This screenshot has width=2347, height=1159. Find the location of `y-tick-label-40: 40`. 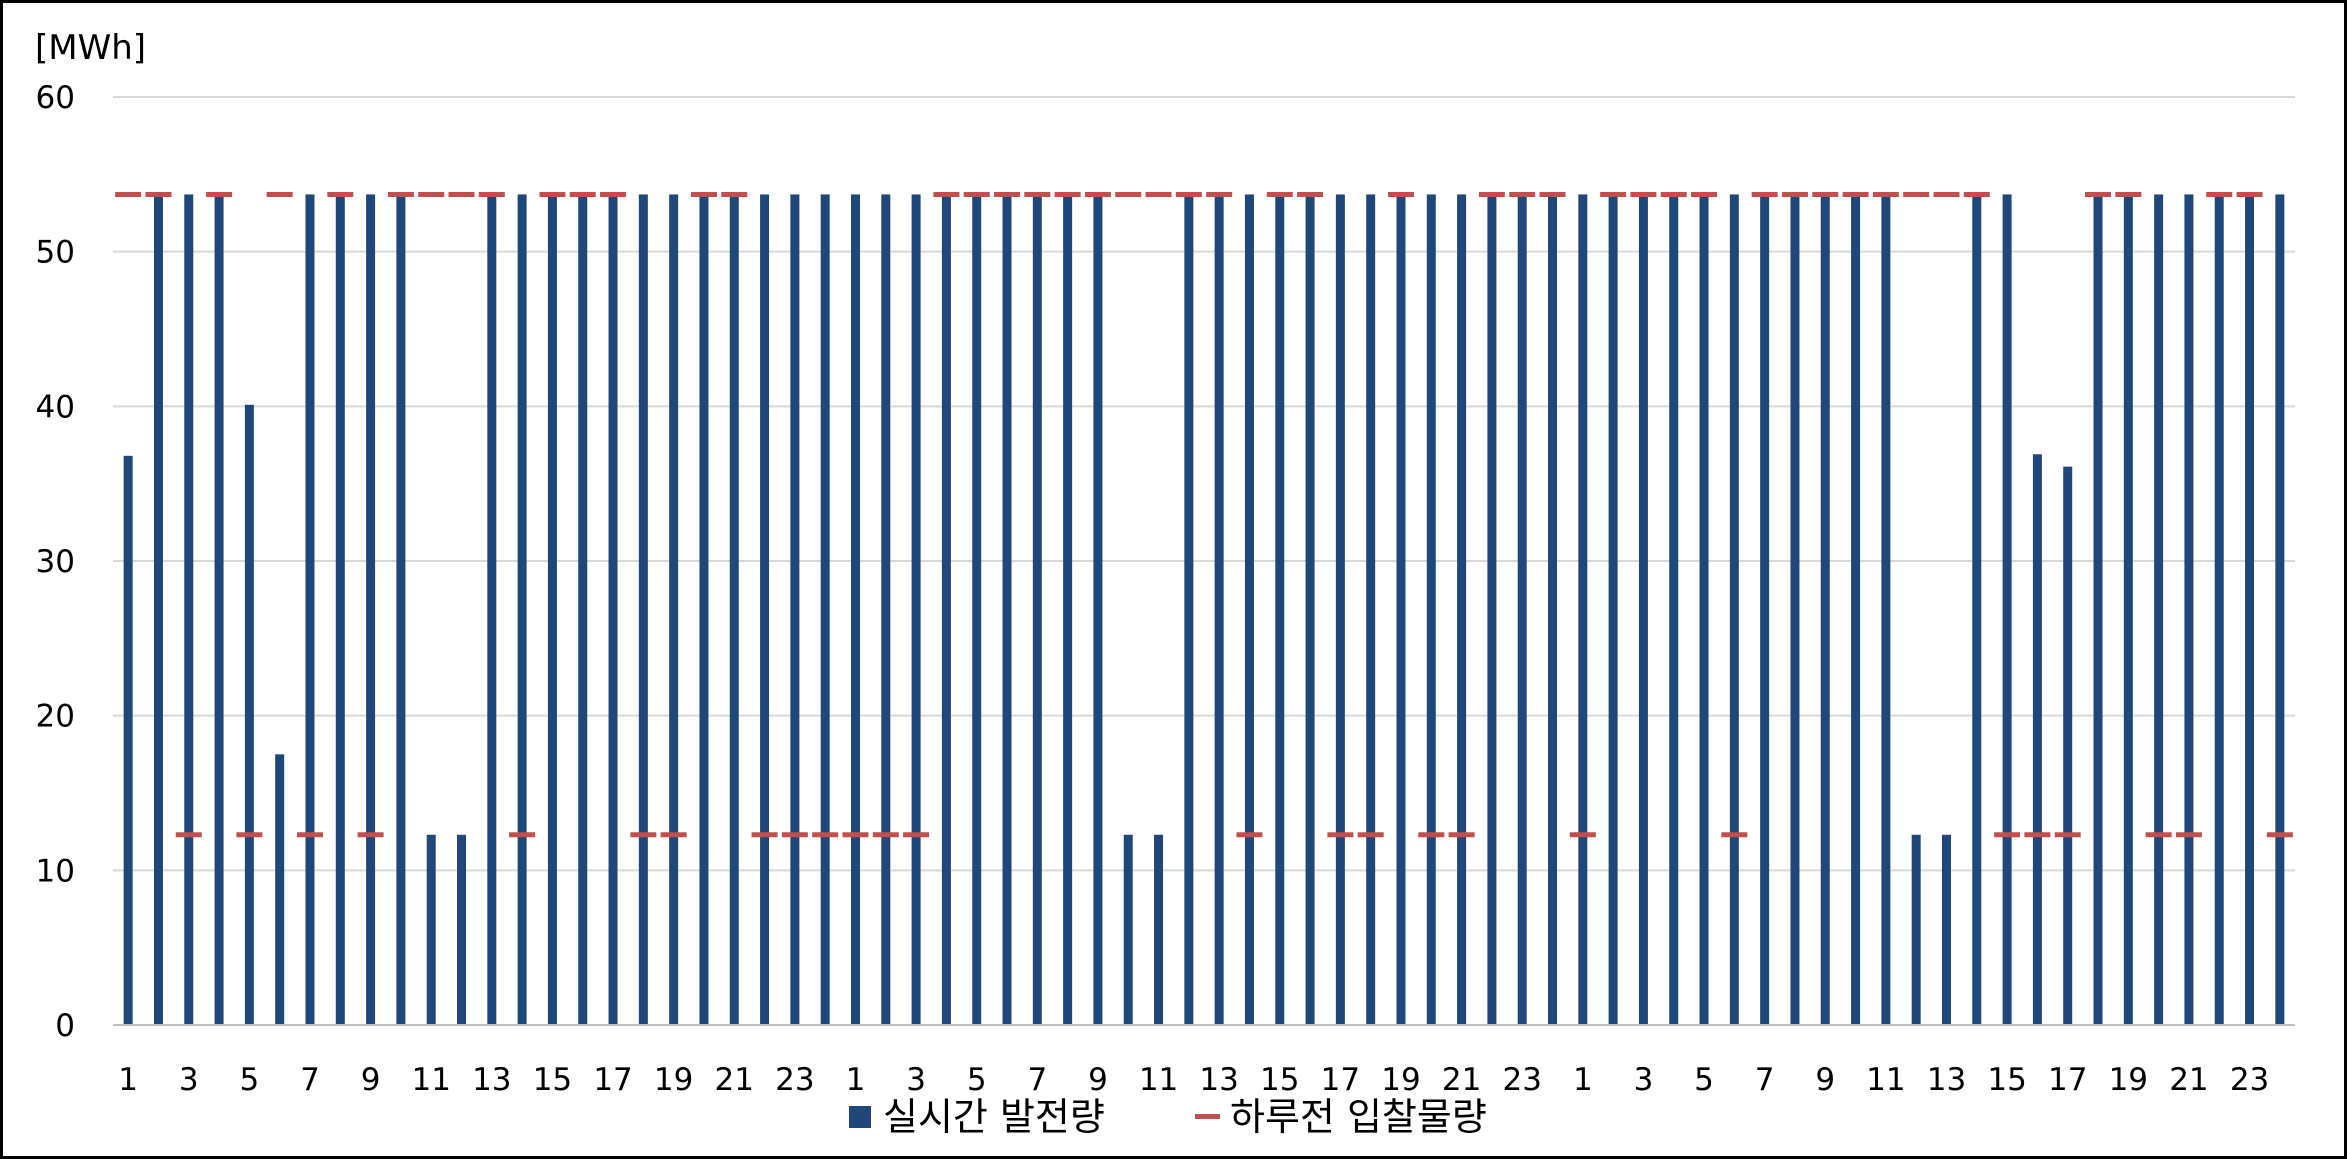

y-tick-label-40: 40 is located at coordinates (55, 407).